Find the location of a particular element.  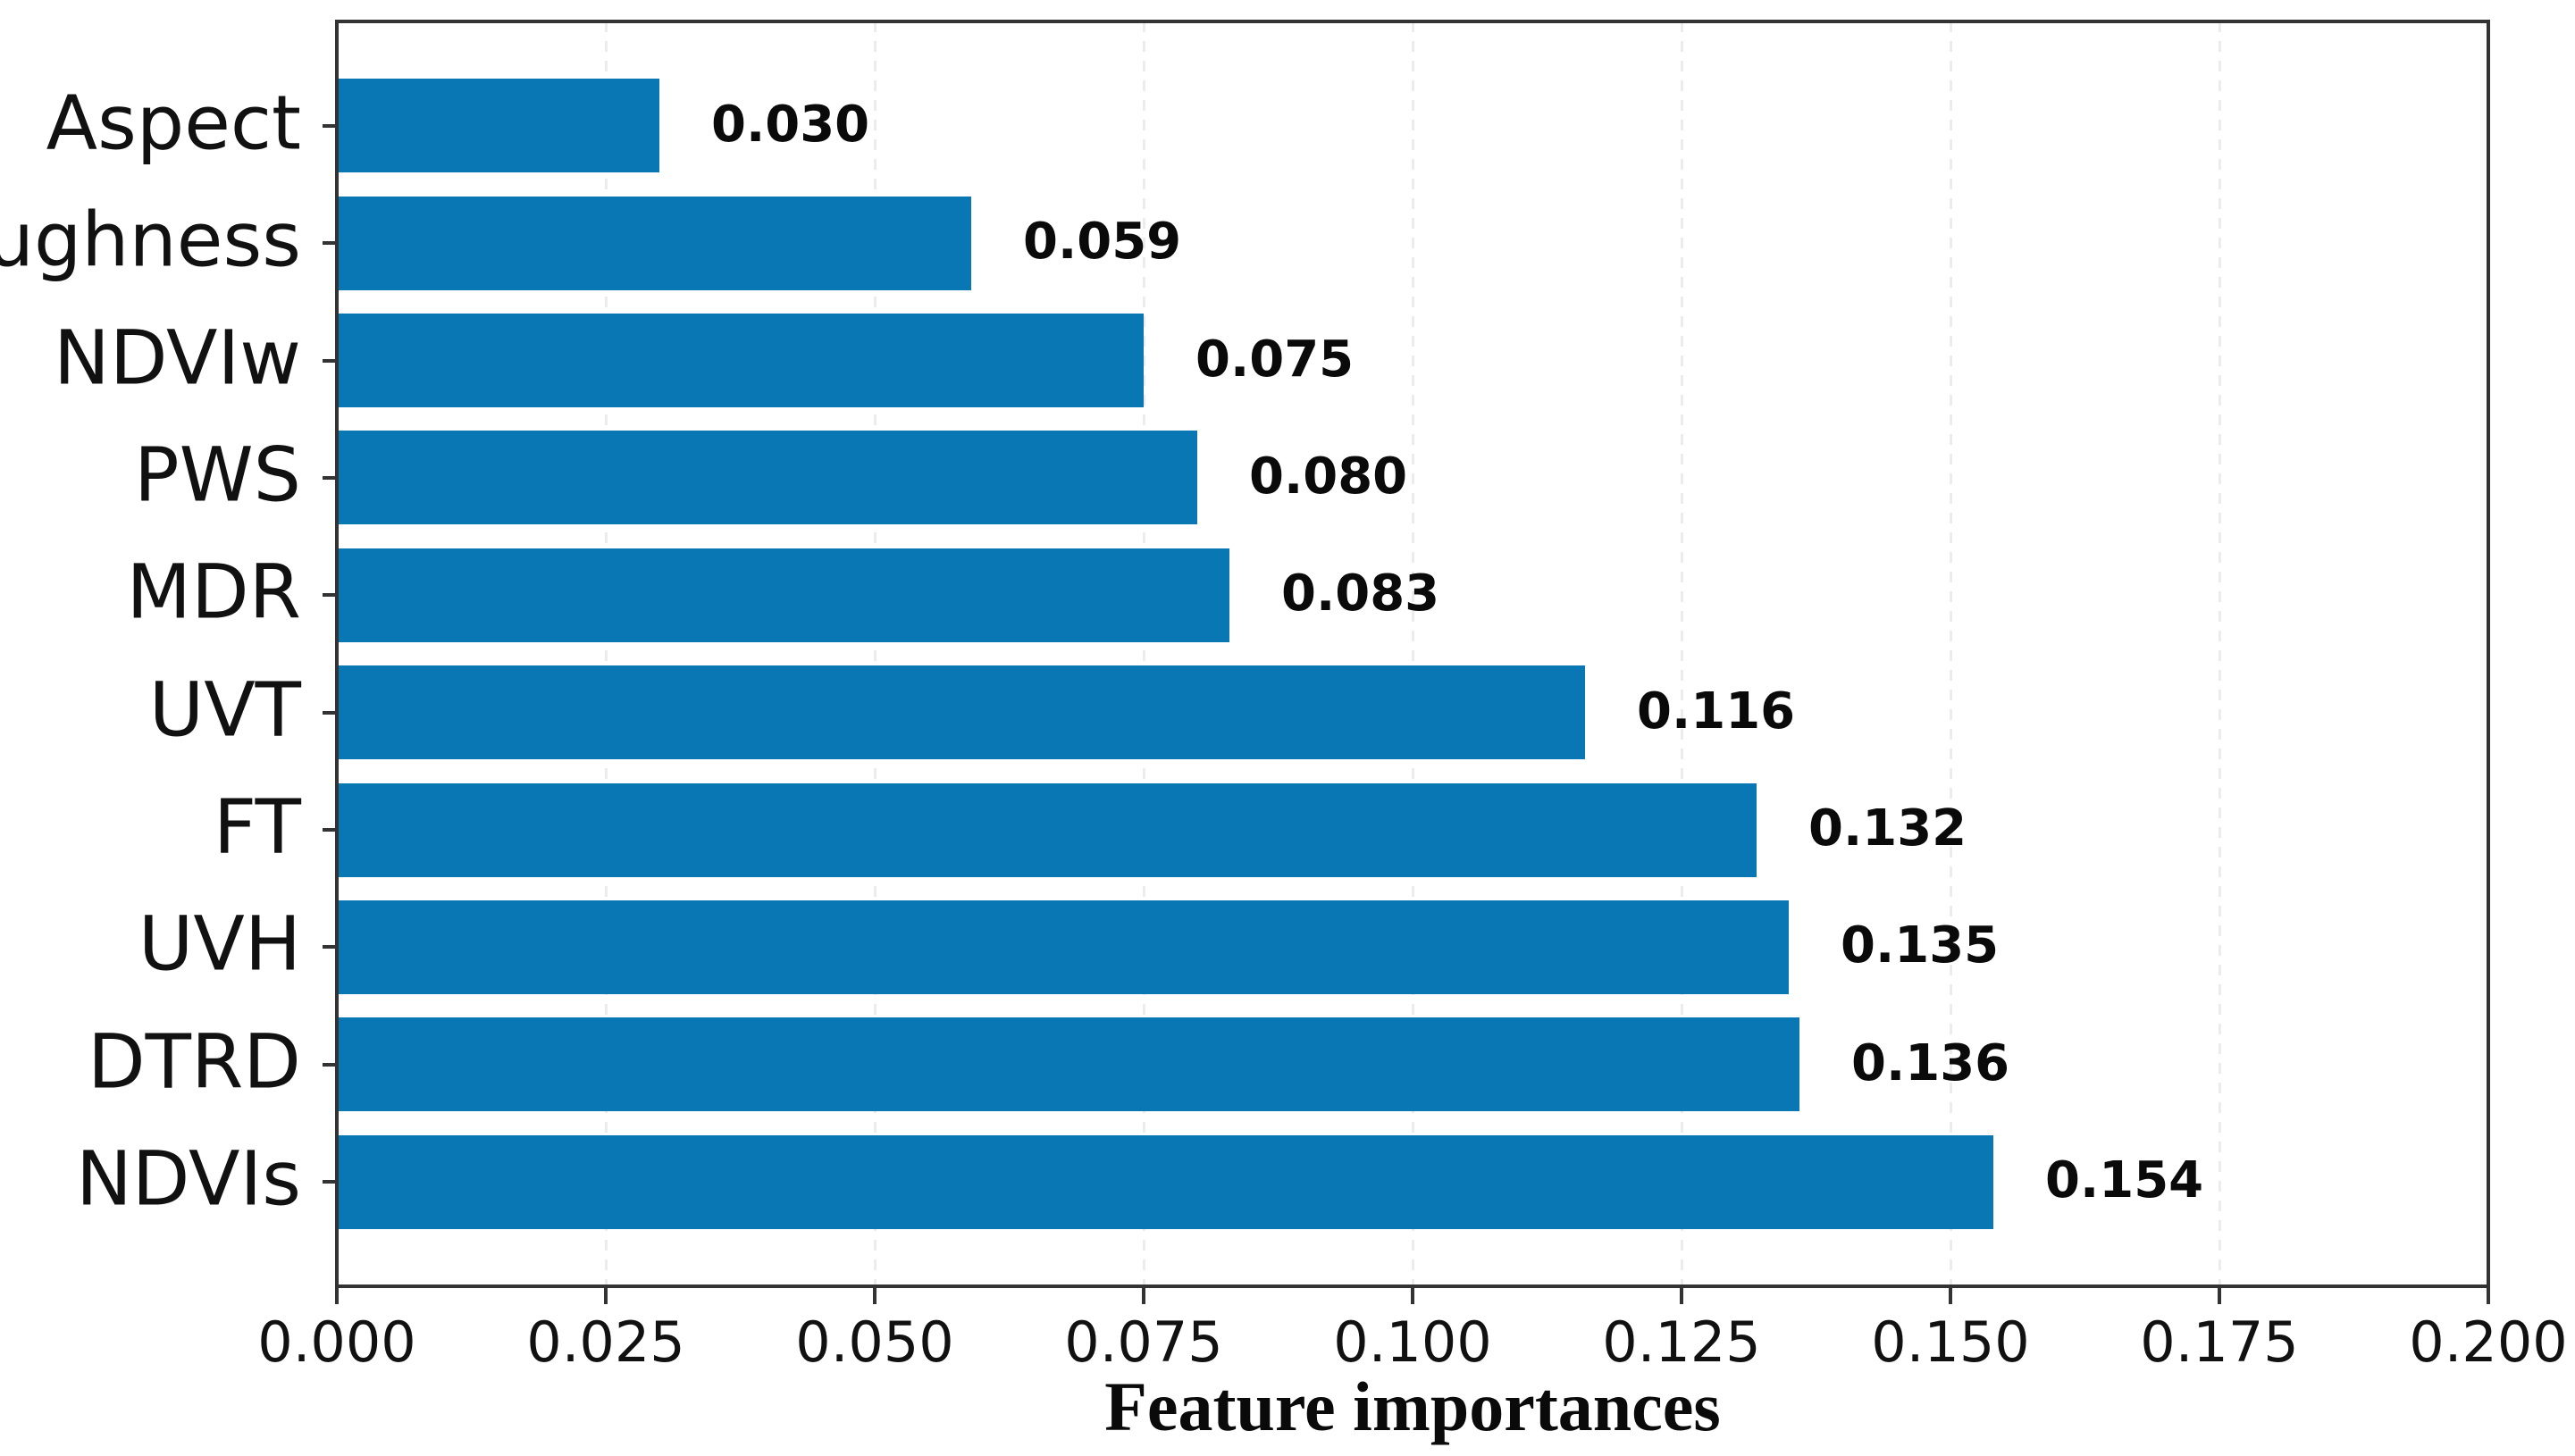

bar-value-label: 0.083 is located at coordinates (1361, 593).